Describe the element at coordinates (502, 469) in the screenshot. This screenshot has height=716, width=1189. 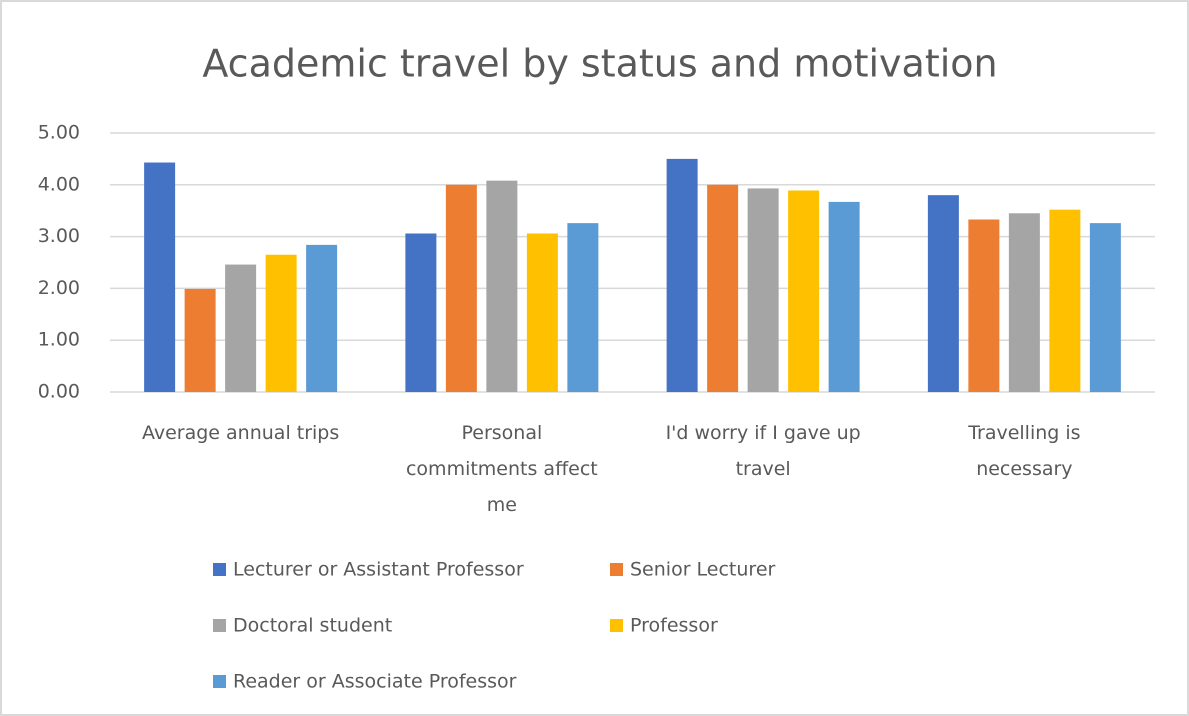
I see `x-tick-label: Personal commitments affect me` at that location.